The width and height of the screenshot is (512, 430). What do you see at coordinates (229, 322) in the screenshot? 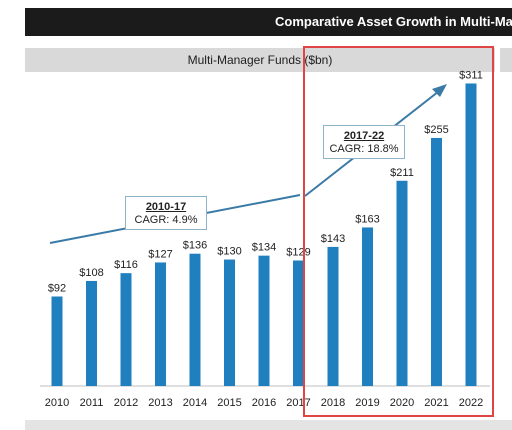
I see `bar-2015` at bounding box center [229, 322].